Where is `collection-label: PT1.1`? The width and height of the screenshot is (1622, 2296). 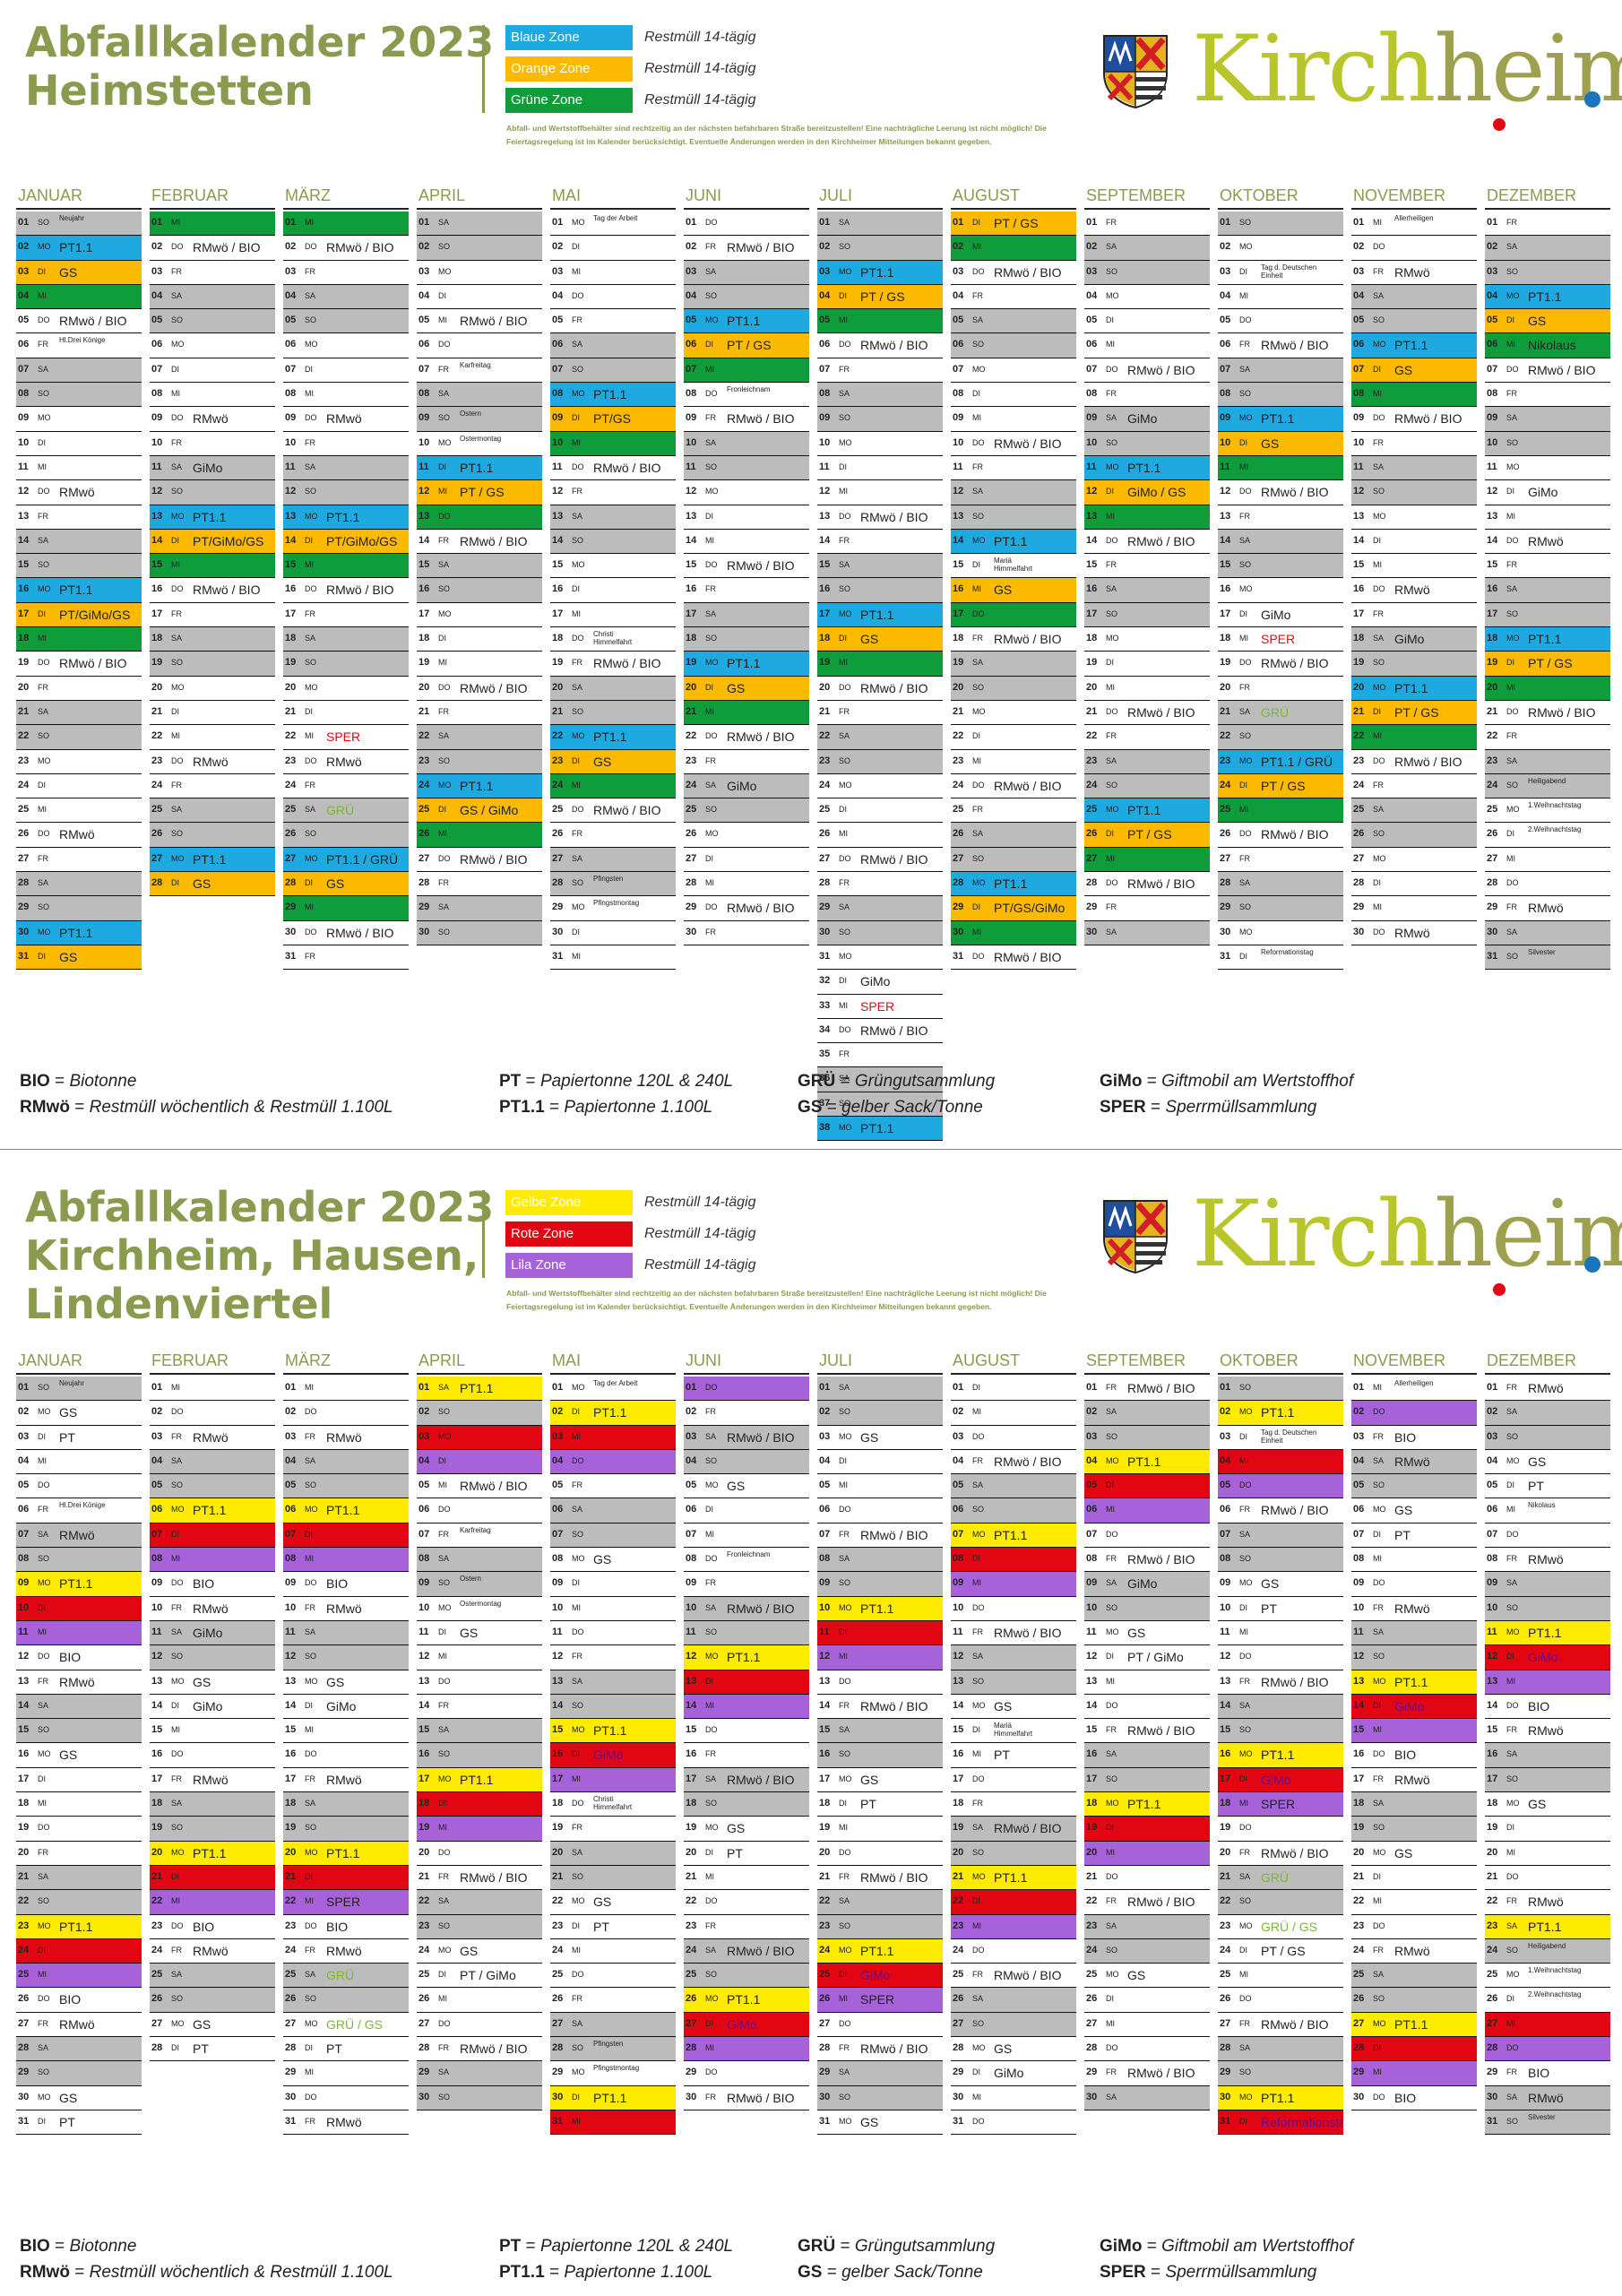
collection-label: PT1.1 is located at coordinates (76, 247).